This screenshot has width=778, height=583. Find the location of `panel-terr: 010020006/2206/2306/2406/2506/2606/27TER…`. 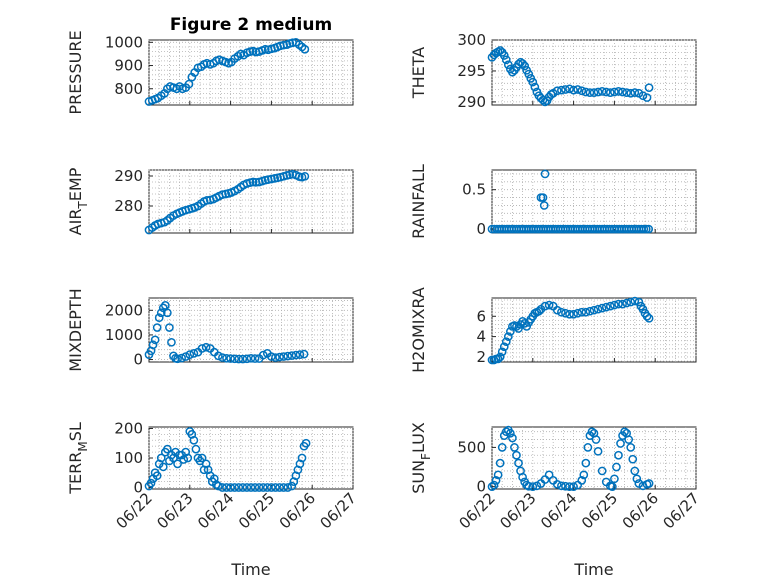

panel-terr: 010020006/2206/2306/2406/2506/2606/27TER… is located at coordinates (213, 475).